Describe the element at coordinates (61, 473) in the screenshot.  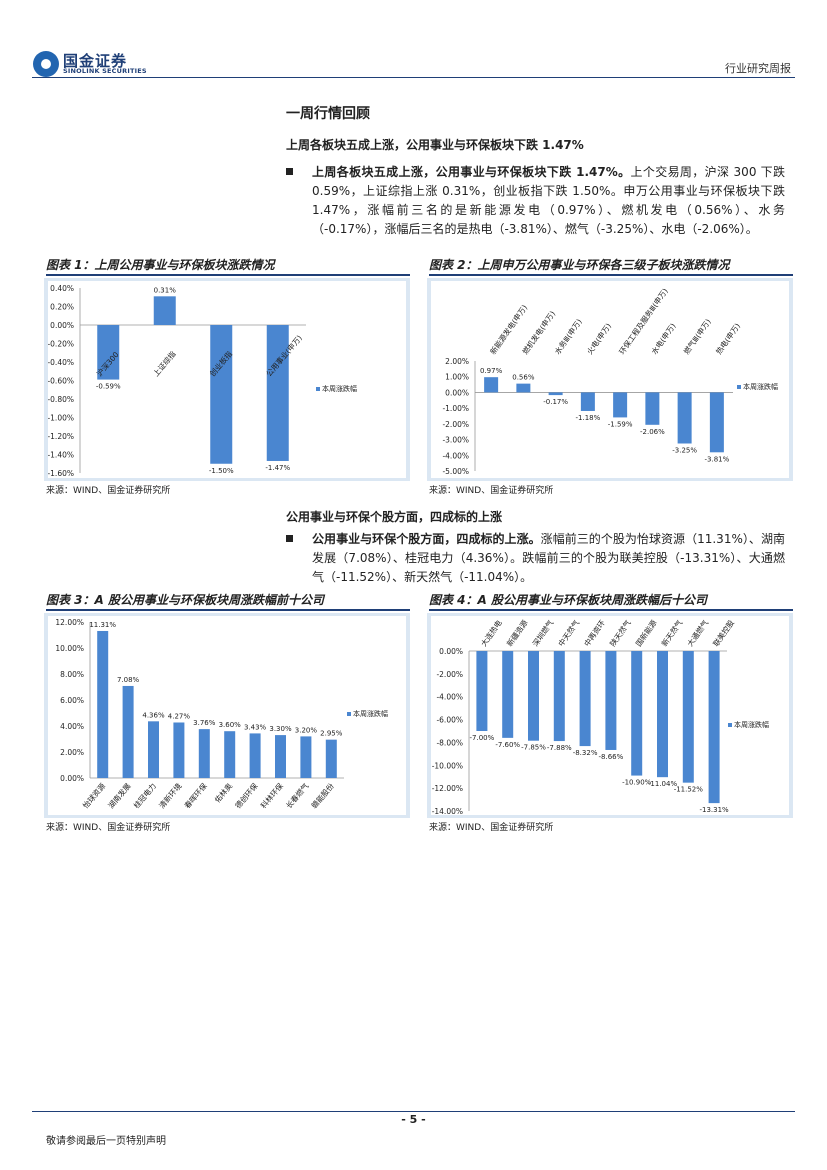
I see `y-tick-label: -1.60%` at that location.